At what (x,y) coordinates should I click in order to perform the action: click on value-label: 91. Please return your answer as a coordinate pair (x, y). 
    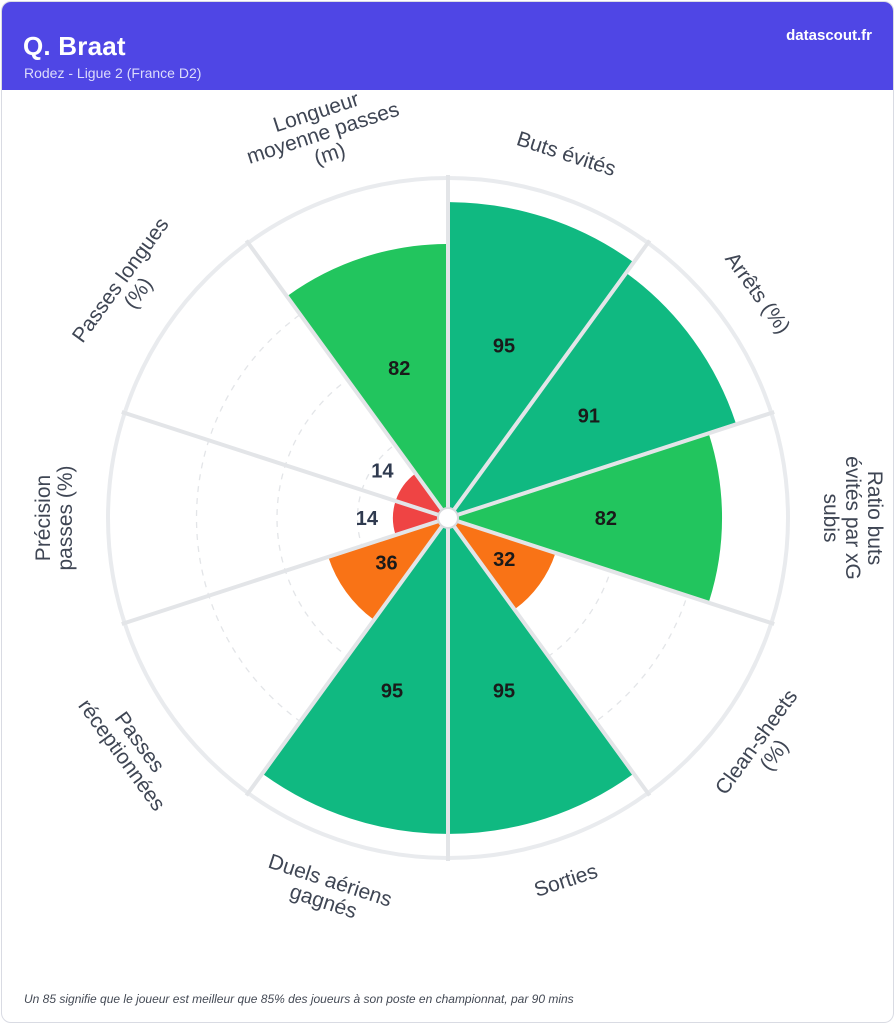
    Looking at the image, I should click on (589, 417).